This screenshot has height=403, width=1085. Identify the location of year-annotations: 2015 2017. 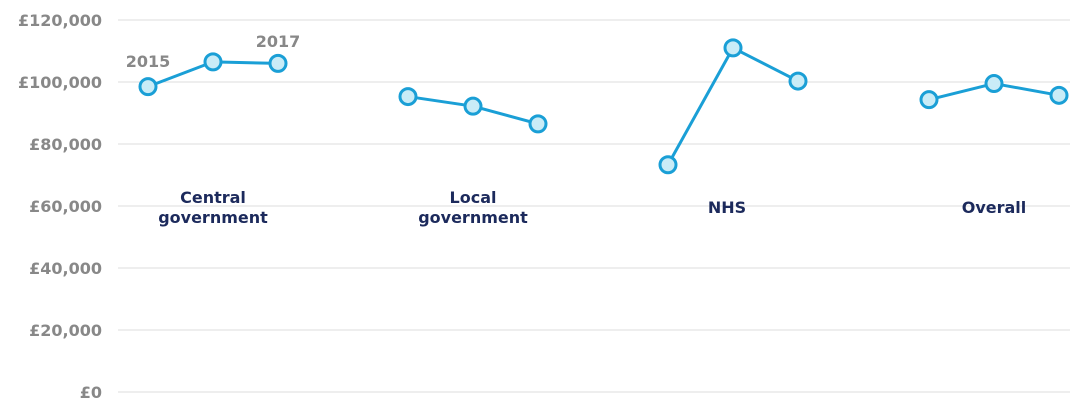
(213, 51).